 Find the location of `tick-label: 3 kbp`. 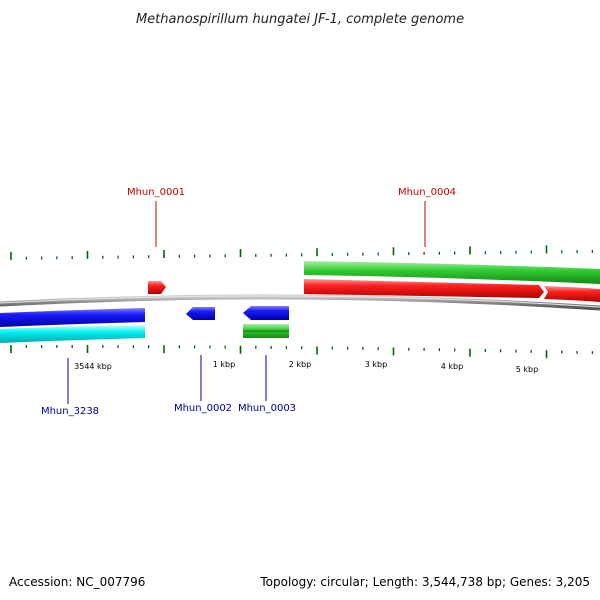

tick-label: 3 kbp is located at coordinates (376, 364).